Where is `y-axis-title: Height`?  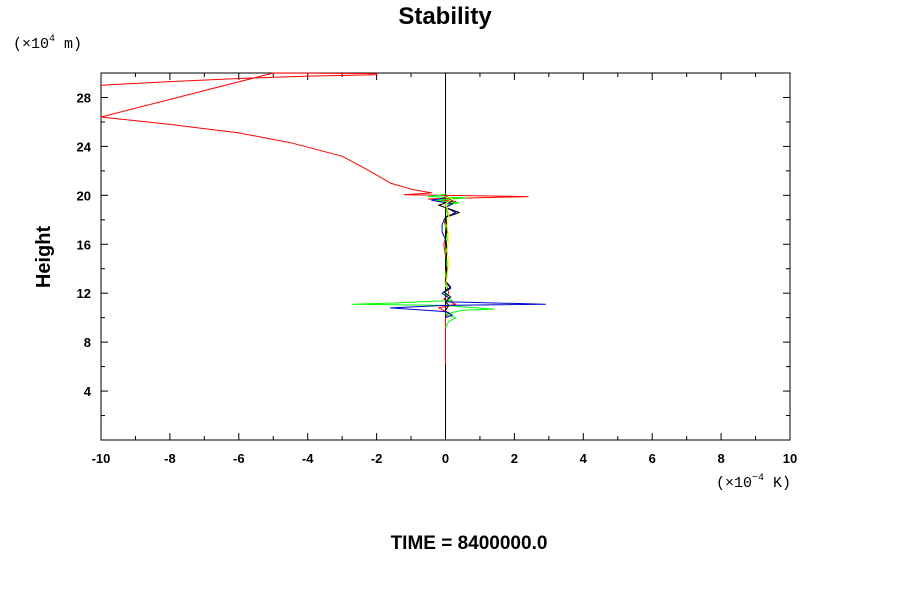
y-axis-title: Height is located at coordinates (44, 257).